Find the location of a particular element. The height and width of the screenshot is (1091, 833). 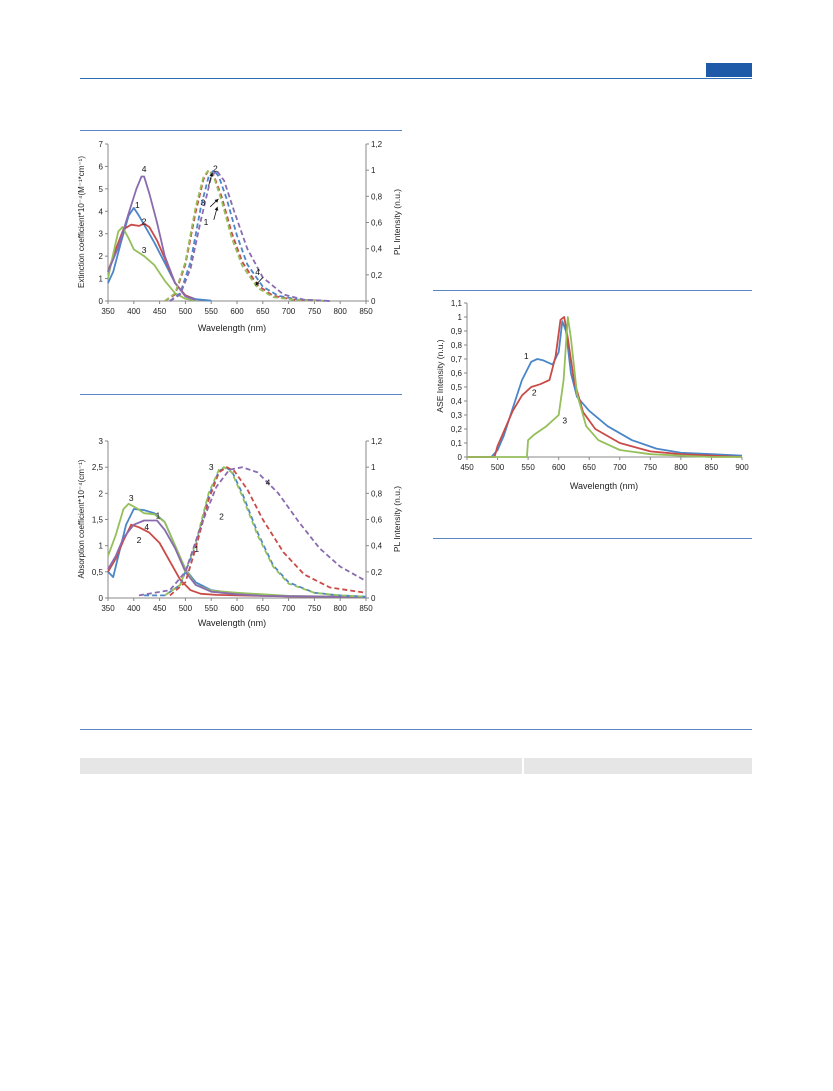

ylabel: ASE Intensity (n.u.) is located at coordinates (440, 375).